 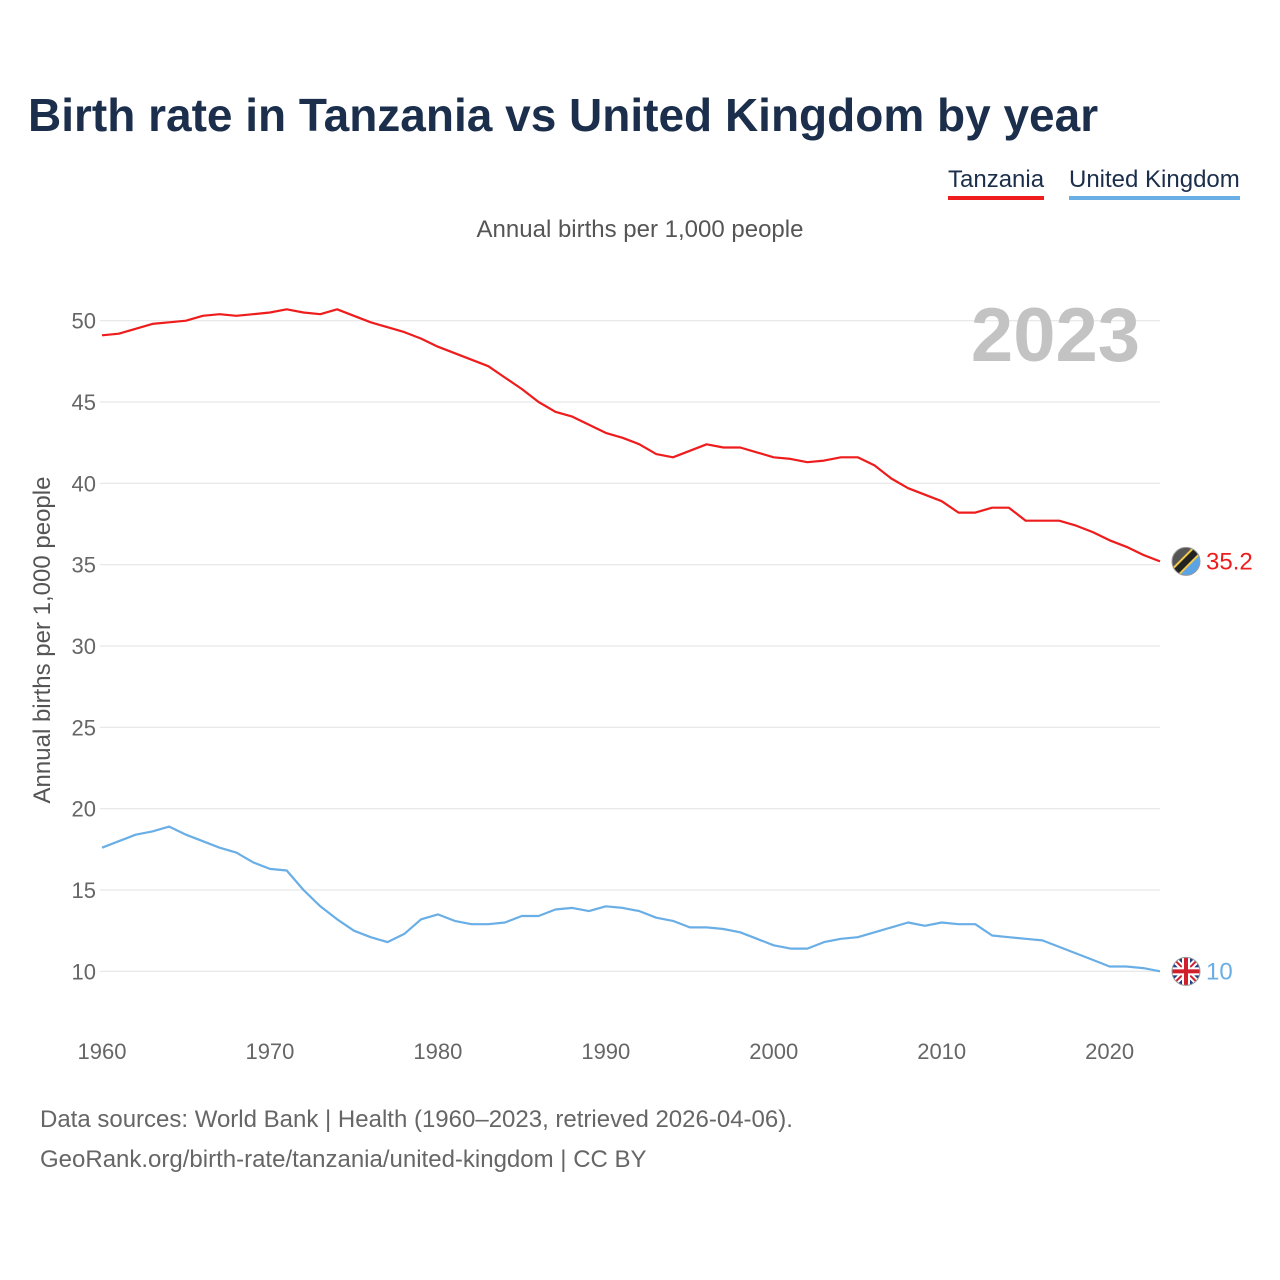 I want to click on series-line-united-kingdom, so click(x=631, y=899).